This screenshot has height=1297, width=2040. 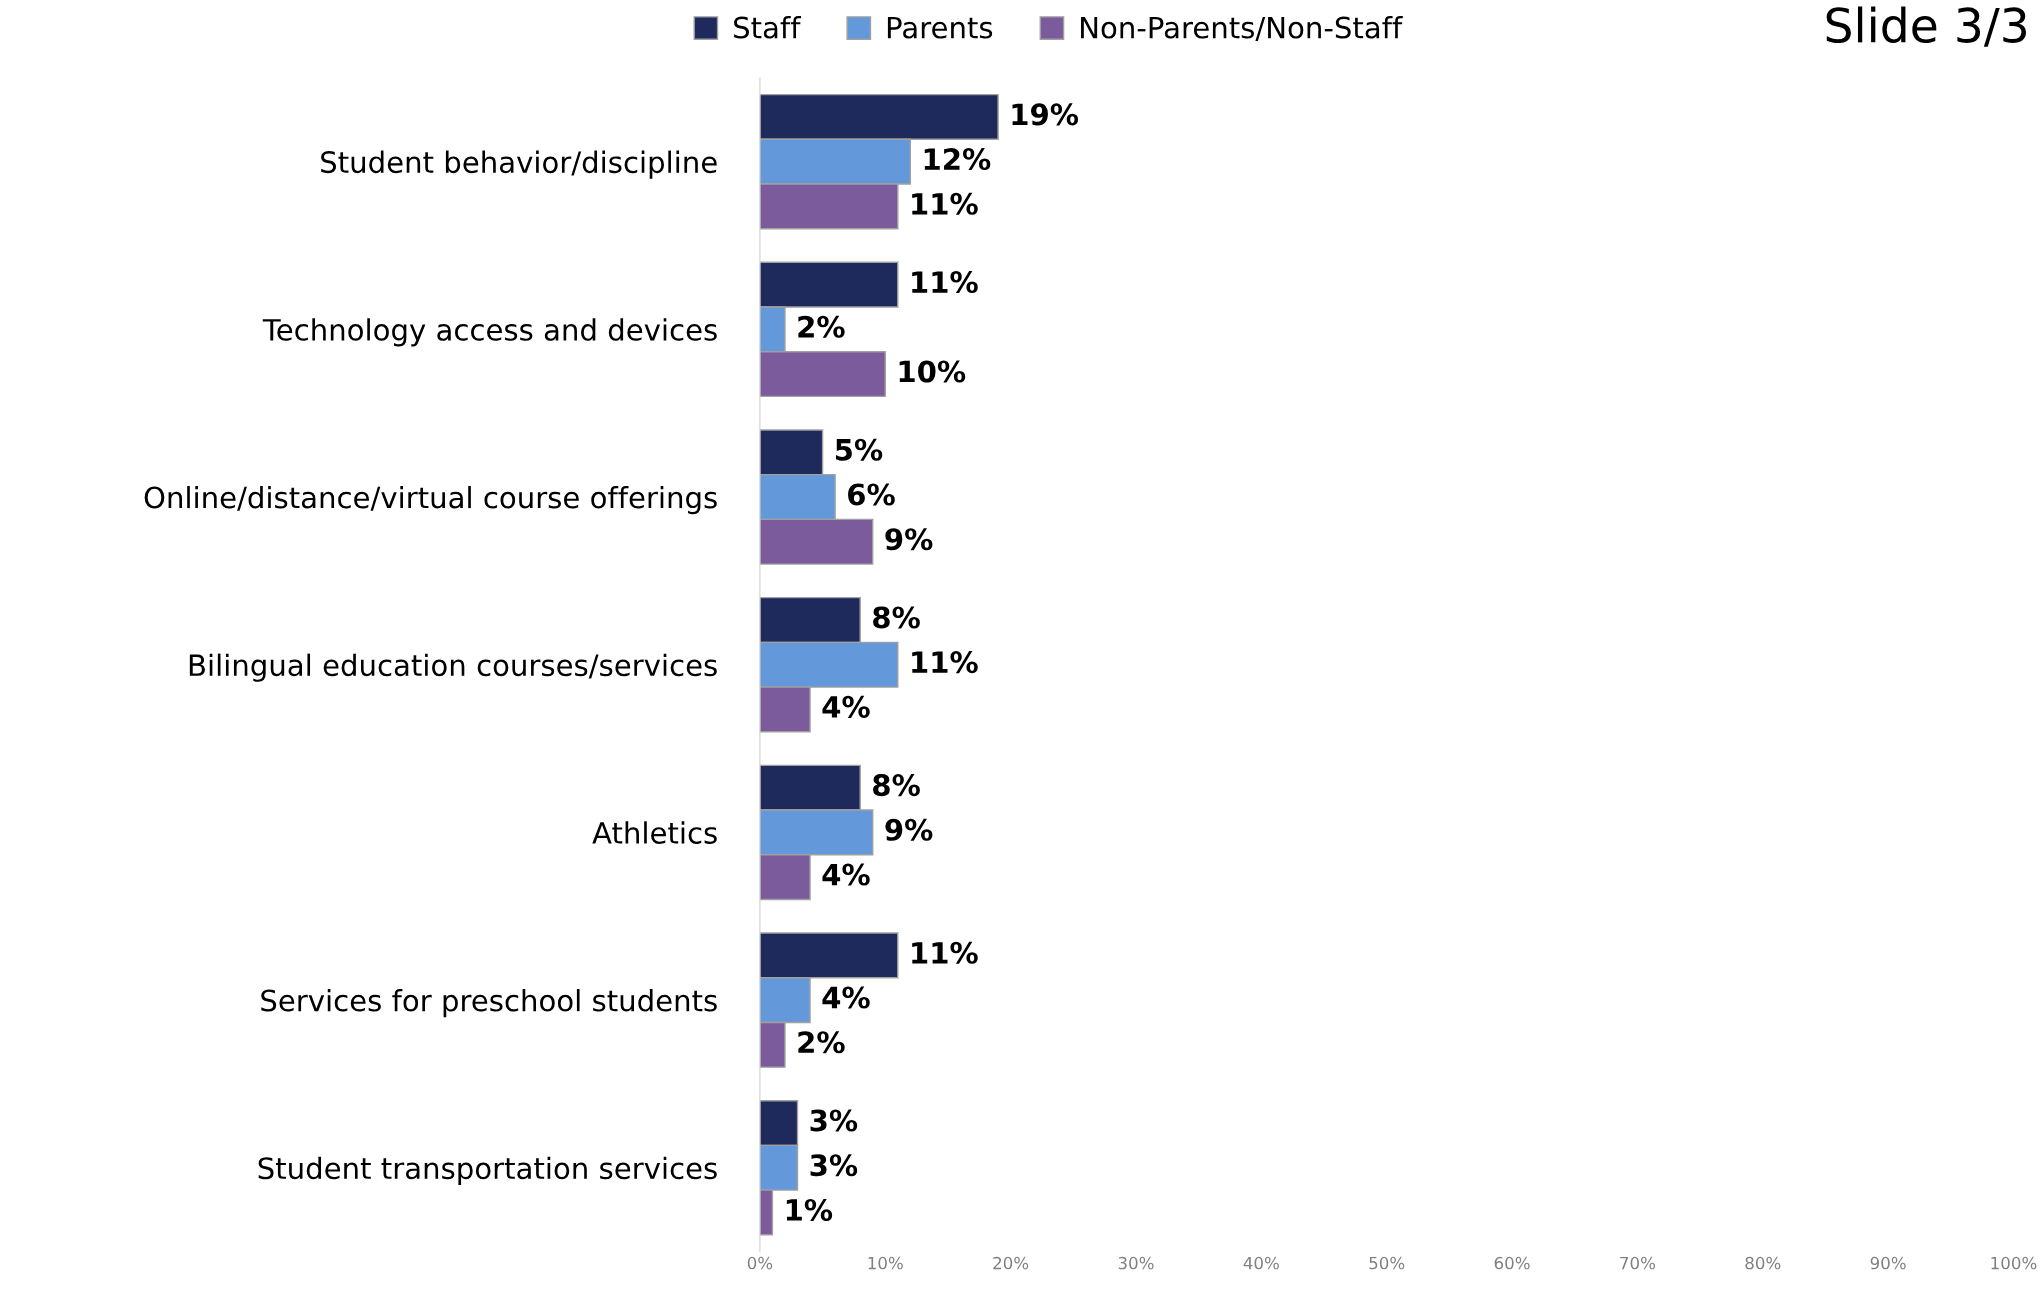 I want to click on x-tick-label: 0%, so click(x=760, y=1263).